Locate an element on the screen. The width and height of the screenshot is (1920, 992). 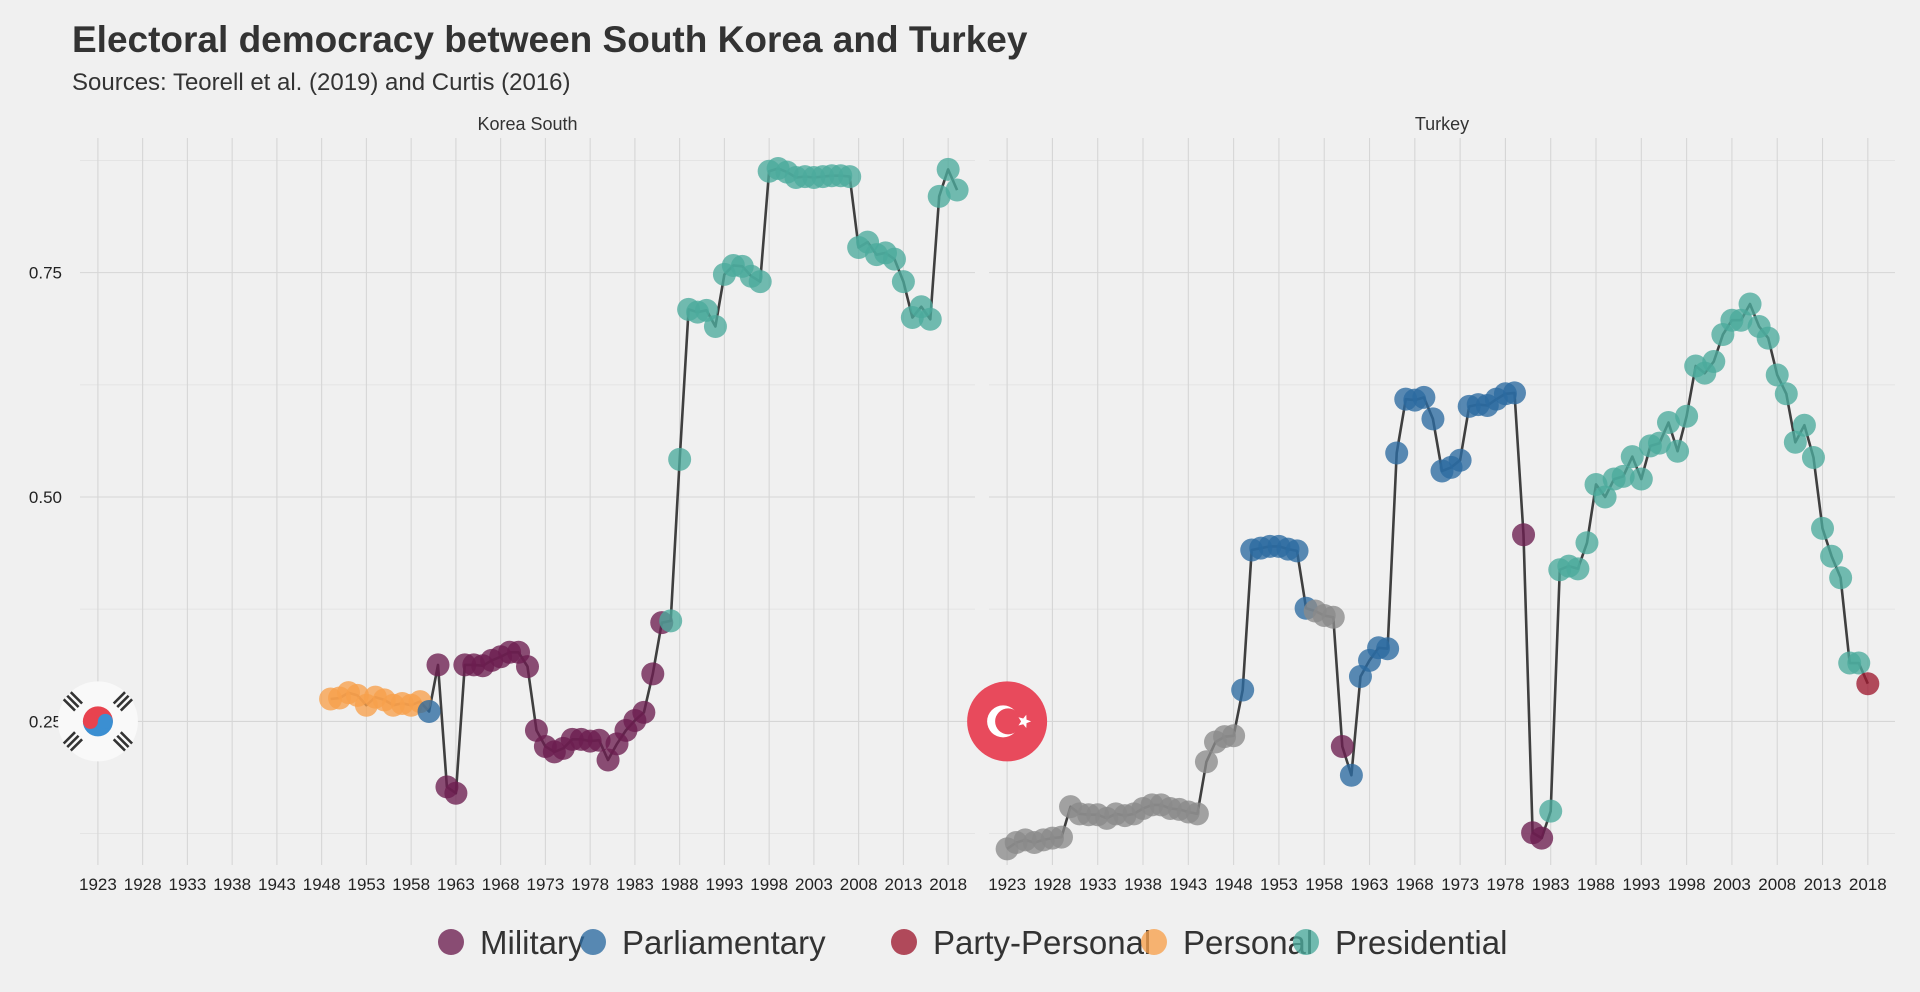
x-tick-label: 1923 is located at coordinates (98, 884).